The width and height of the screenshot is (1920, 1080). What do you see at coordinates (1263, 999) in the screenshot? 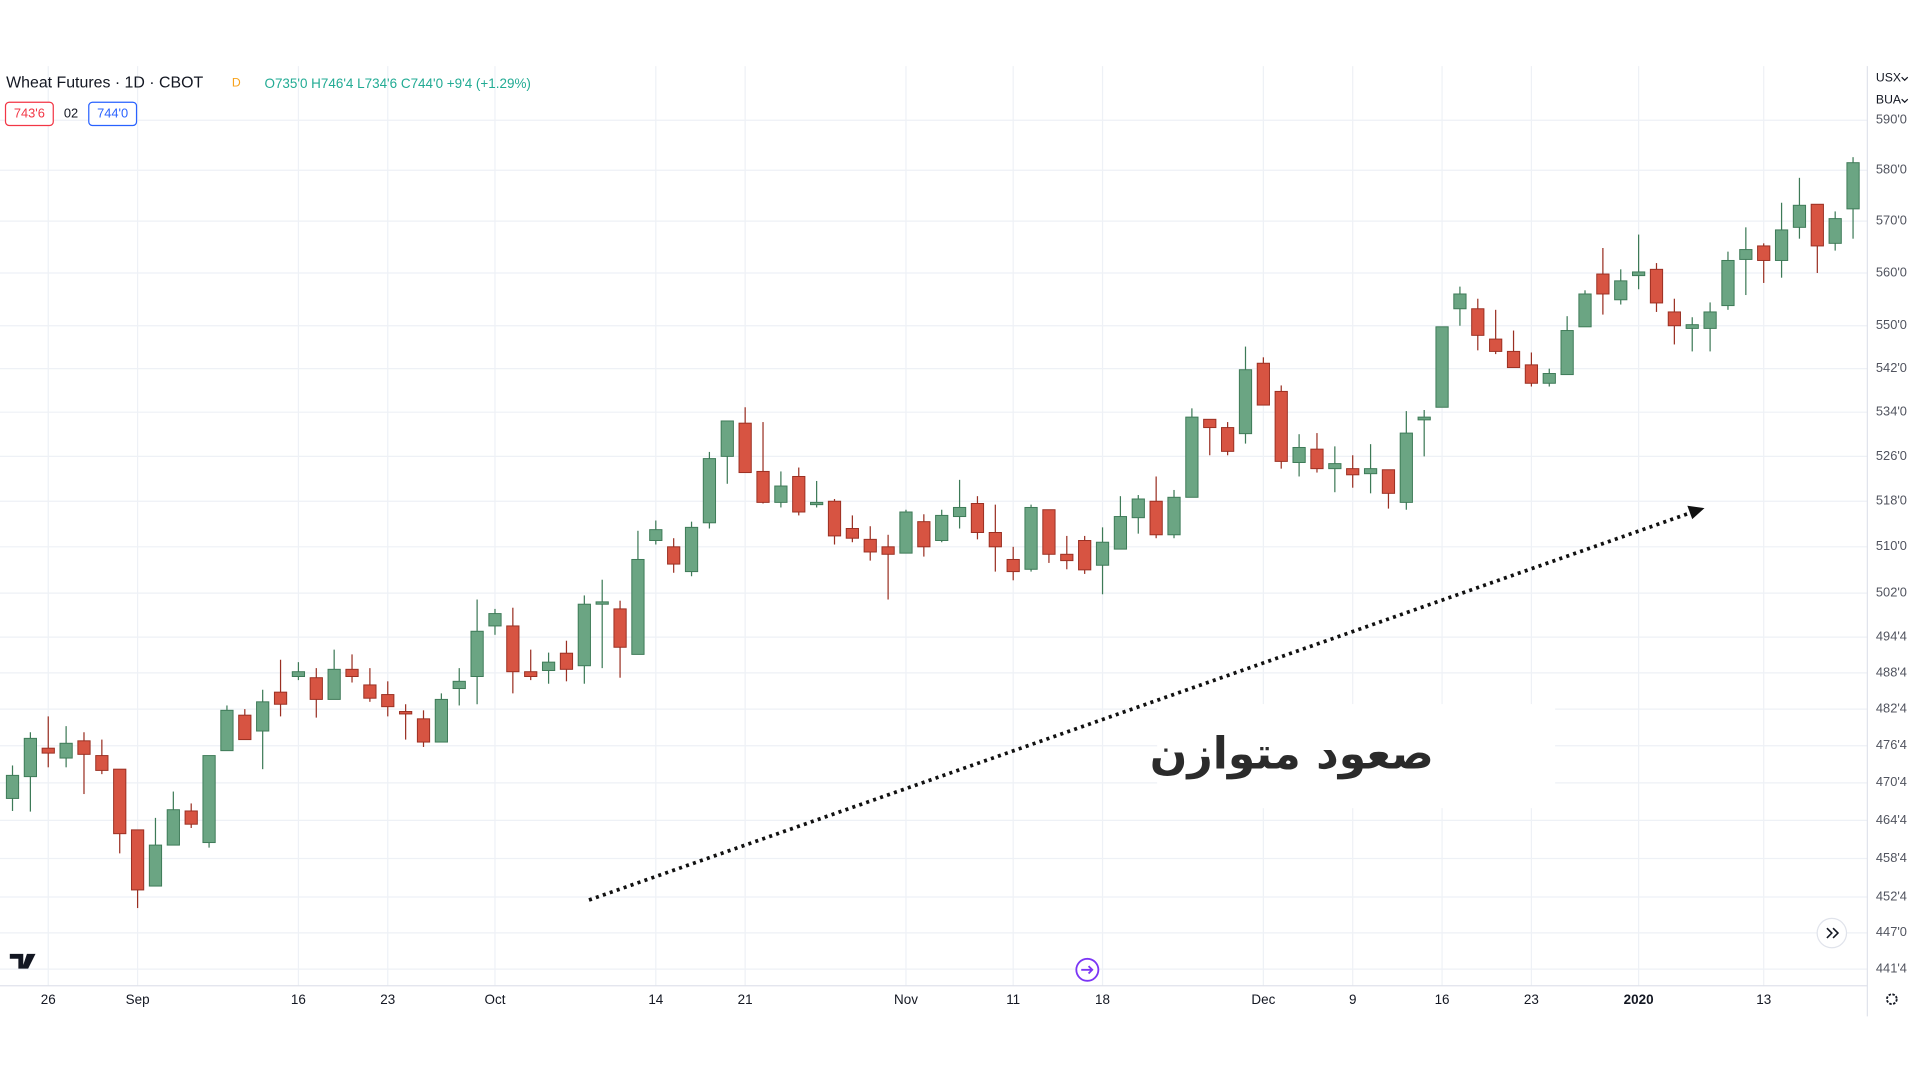
I see `x-tick-label: Dec` at bounding box center [1263, 999].